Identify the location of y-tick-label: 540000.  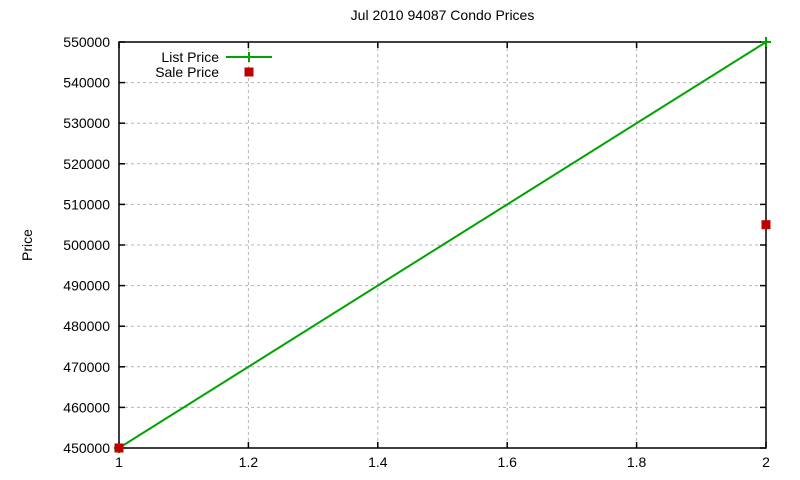
(86, 83).